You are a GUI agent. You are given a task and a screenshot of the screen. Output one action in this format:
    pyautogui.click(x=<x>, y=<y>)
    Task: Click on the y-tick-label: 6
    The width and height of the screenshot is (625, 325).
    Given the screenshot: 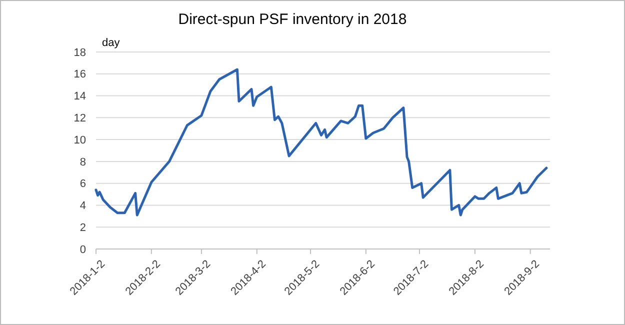 What is the action you would take?
    pyautogui.click(x=83, y=184)
    